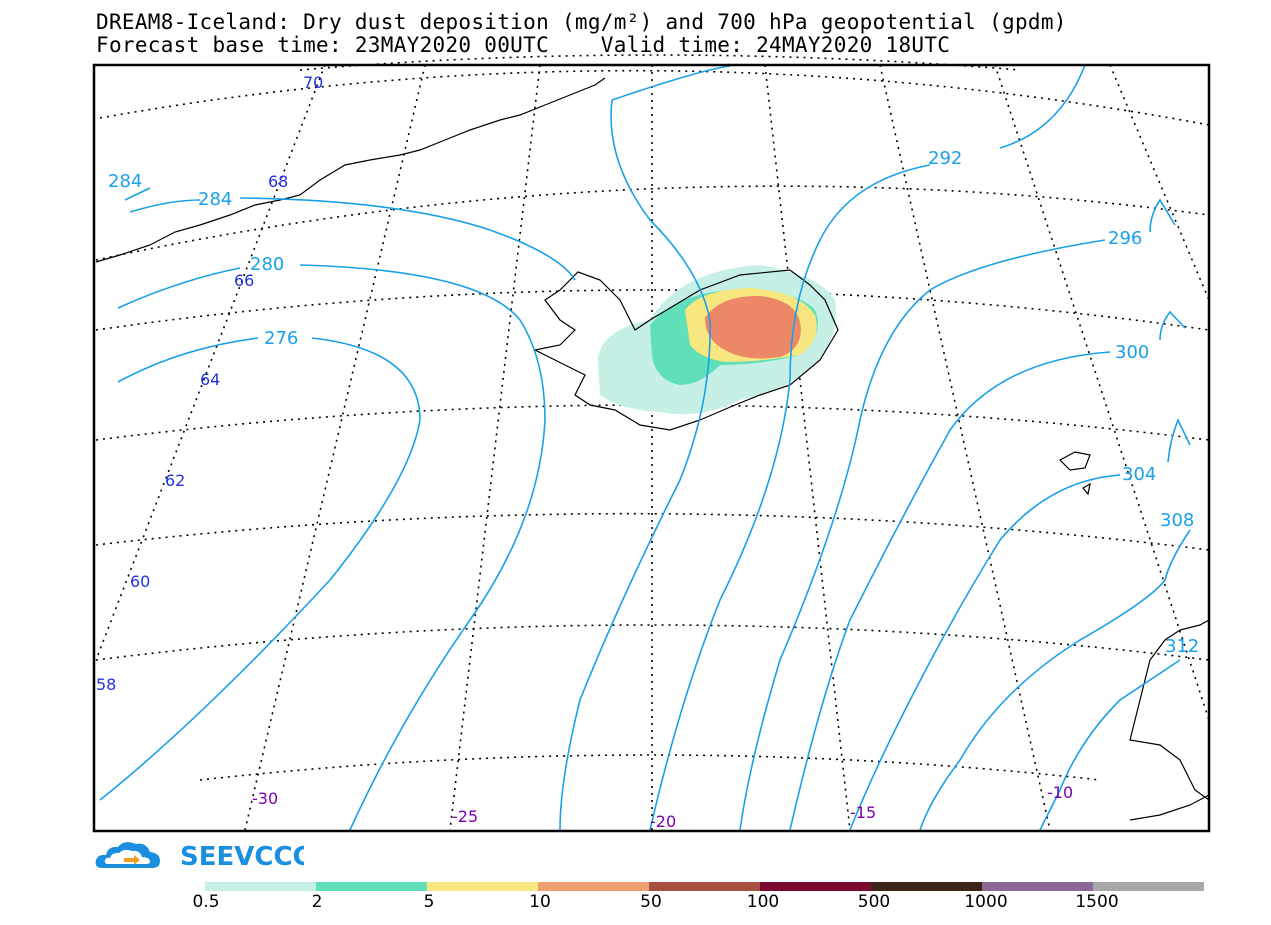 Image resolution: width=1271 pixels, height=925 pixels. What do you see at coordinates (137, 194) in the screenshot?
I see `contour-284-west` at bounding box center [137, 194].